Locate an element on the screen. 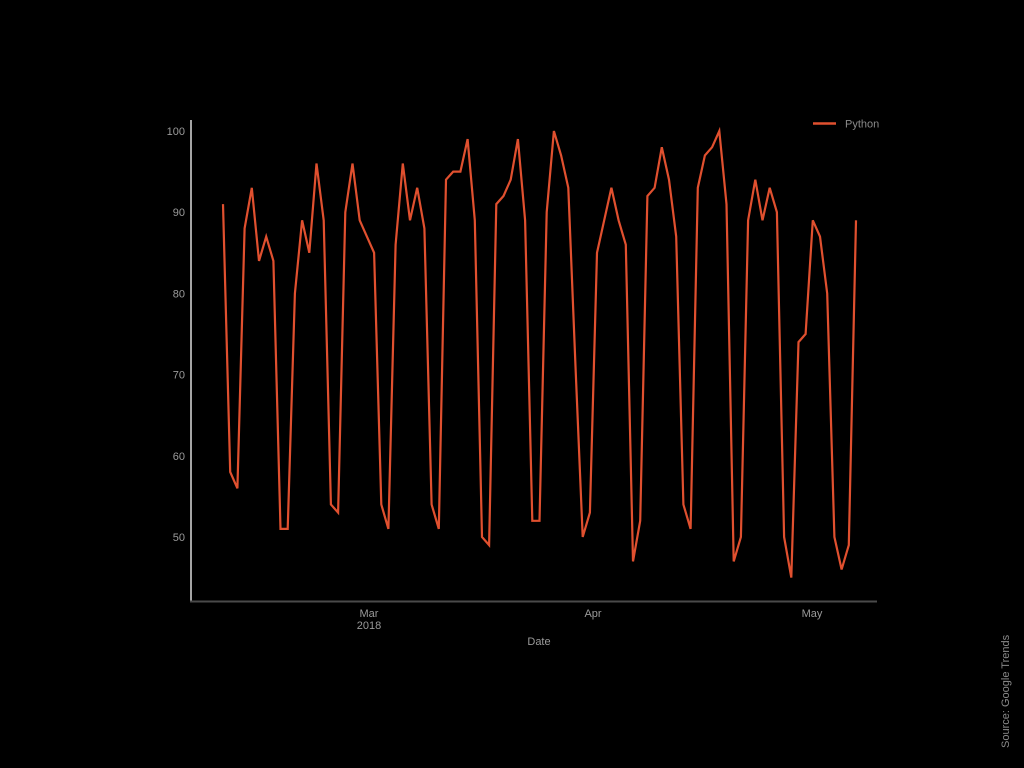  y-tick-label: 50 is located at coordinates (179, 538).